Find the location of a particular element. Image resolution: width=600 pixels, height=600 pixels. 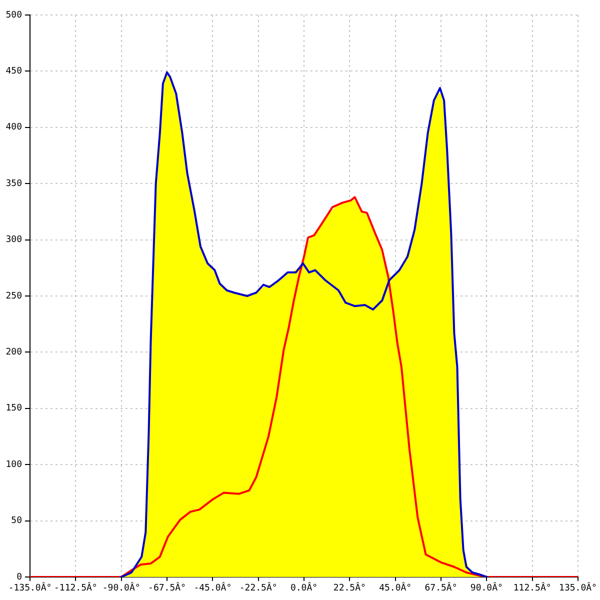

x-tick-label: 22.5Â° is located at coordinates (349, 588).